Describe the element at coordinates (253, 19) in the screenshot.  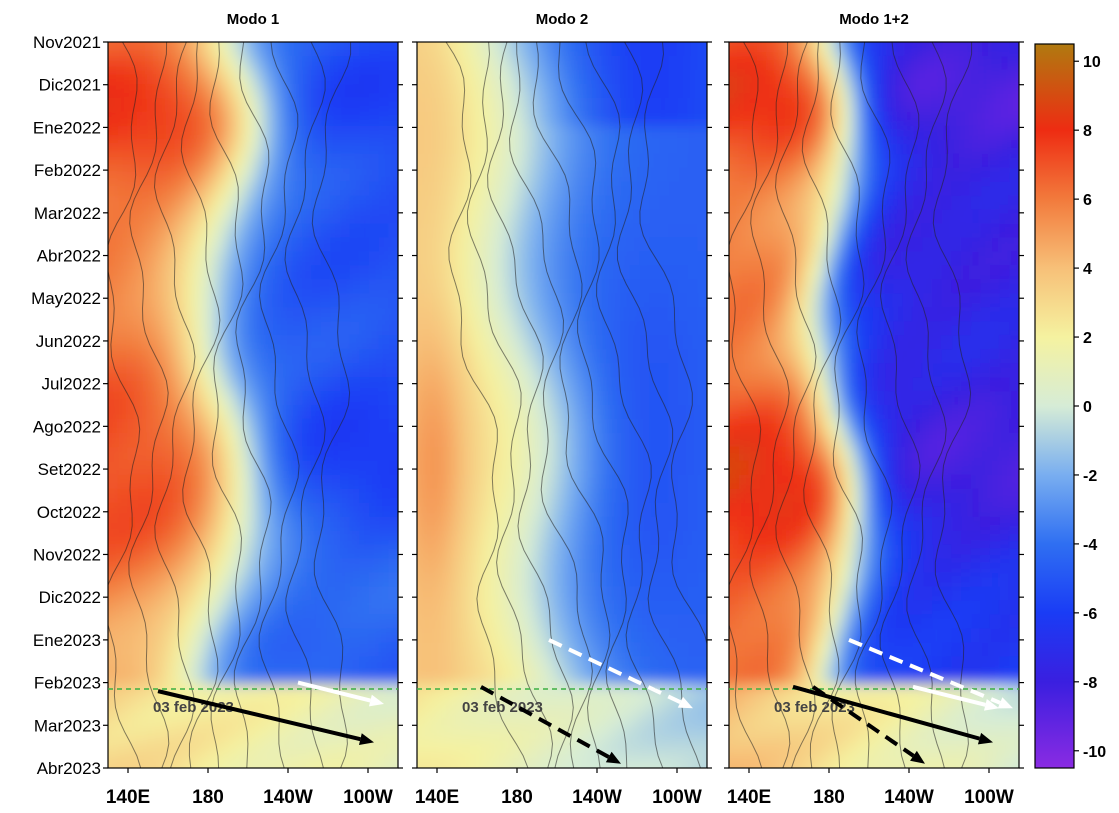
I see `panel-title: Modo 1` at that location.